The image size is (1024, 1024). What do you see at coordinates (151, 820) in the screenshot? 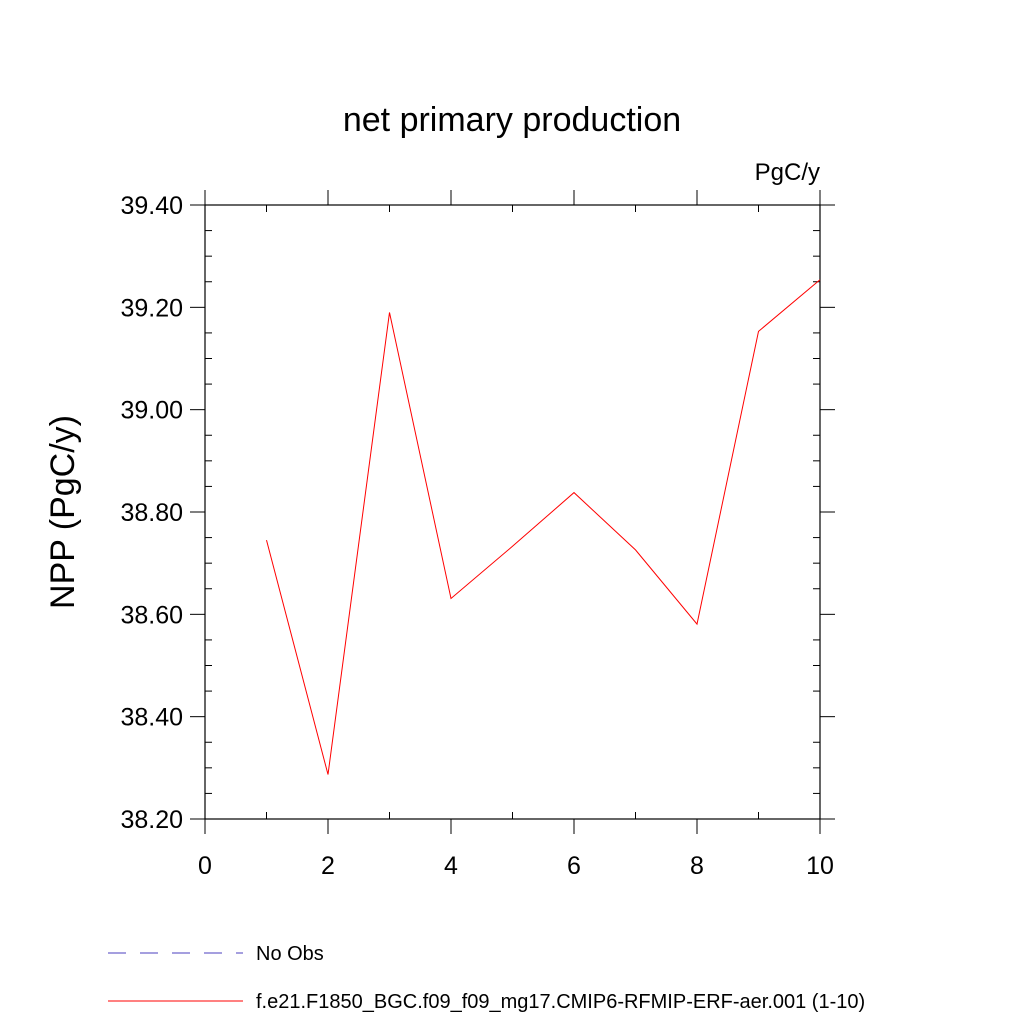
I see `y-tick-label: 38.20` at bounding box center [151, 820].